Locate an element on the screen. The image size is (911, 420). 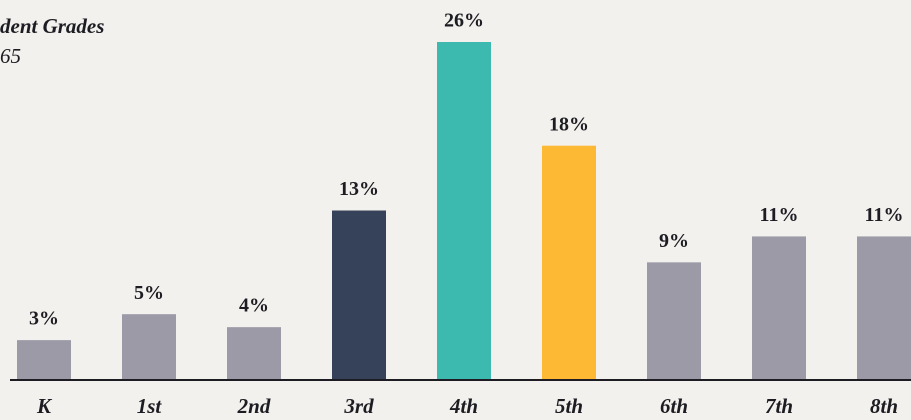
value-label: 9% is located at coordinates (674, 241).